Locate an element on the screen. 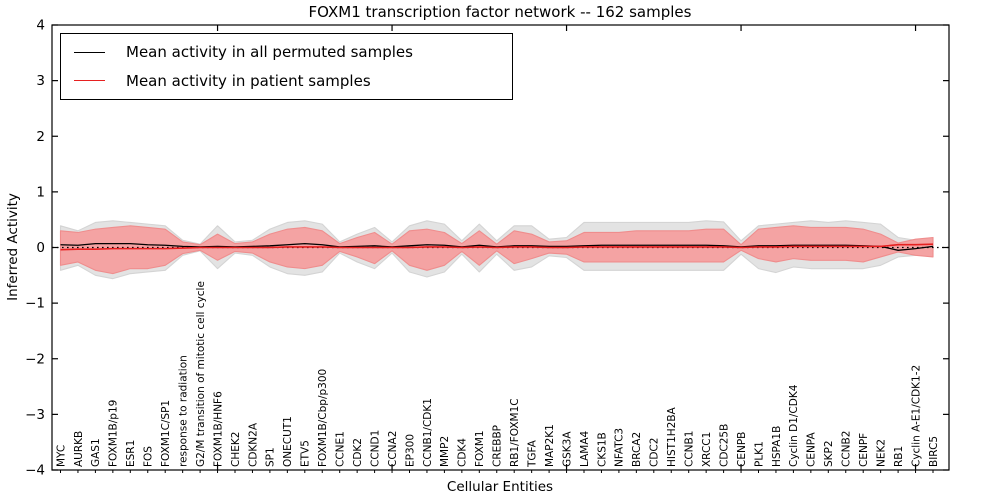 The width and height of the screenshot is (1000, 500). x-entity-label: FOS is located at coordinates (149, 456).